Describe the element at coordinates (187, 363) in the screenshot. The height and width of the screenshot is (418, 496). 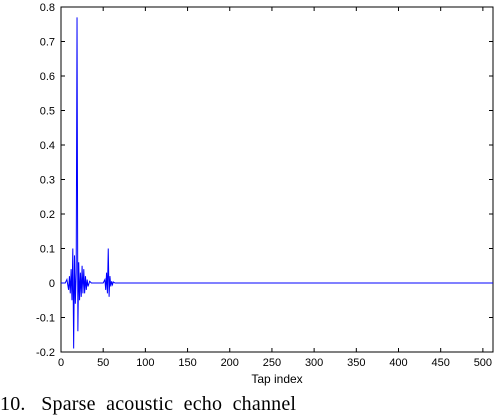
I see `x-tick-label: 150` at that location.